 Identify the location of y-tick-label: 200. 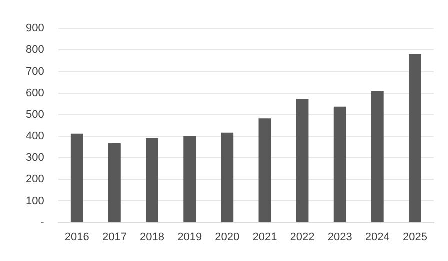
(35, 180).